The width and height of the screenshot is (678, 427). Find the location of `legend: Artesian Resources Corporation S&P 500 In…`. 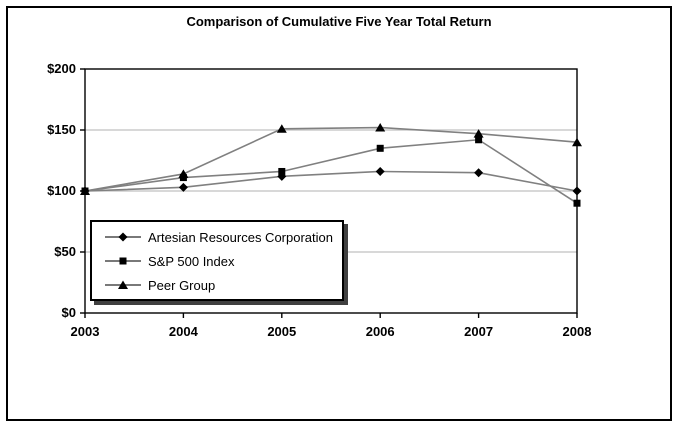

legend: Artesian Resources Corporation S&P 500 In… is located at coordinates (217, 260).